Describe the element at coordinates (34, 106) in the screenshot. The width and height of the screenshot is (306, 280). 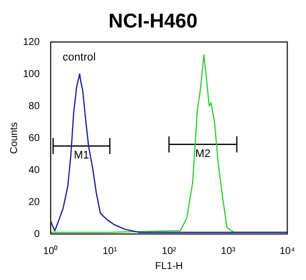
I see `y-tick-label: 80` at that location.